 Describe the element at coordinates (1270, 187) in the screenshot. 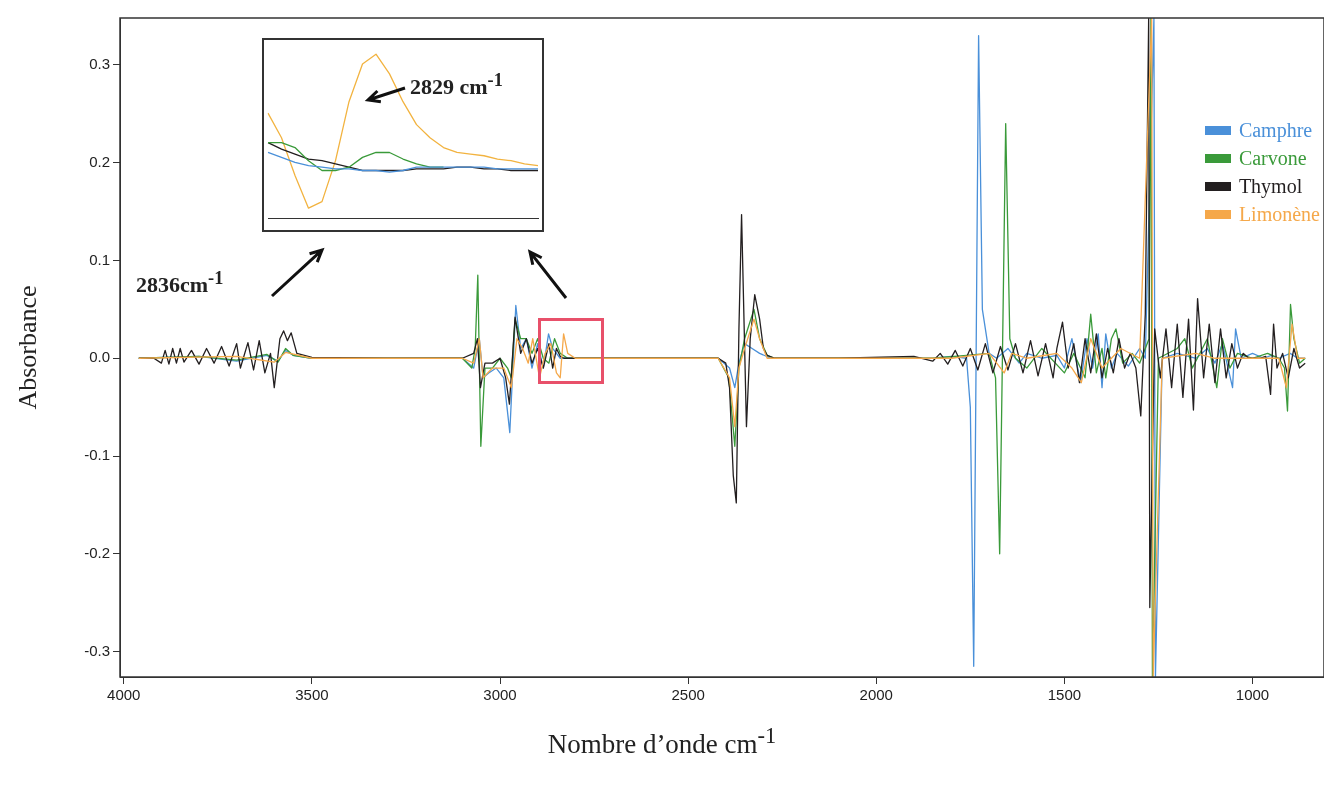

I see `legend-label: Thymol` at that location.